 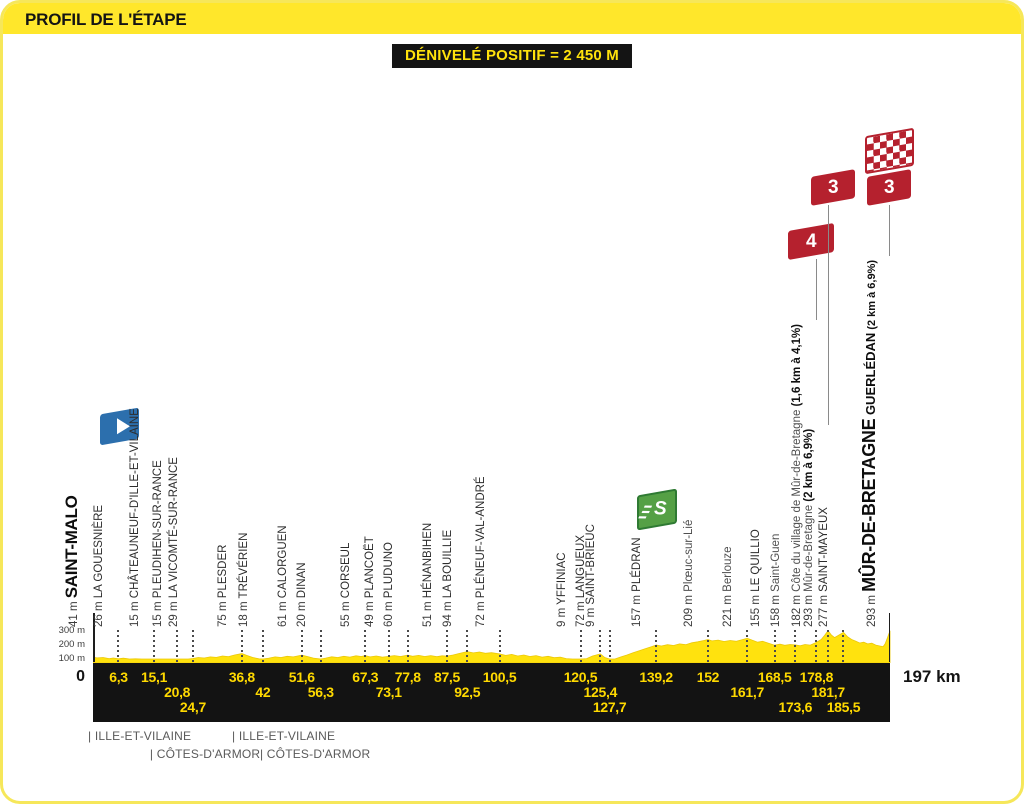 What do you see at coordinates (301, 677) in the screenshot?
I see `distance-label: 51,6` at bounding box center [301, 677].